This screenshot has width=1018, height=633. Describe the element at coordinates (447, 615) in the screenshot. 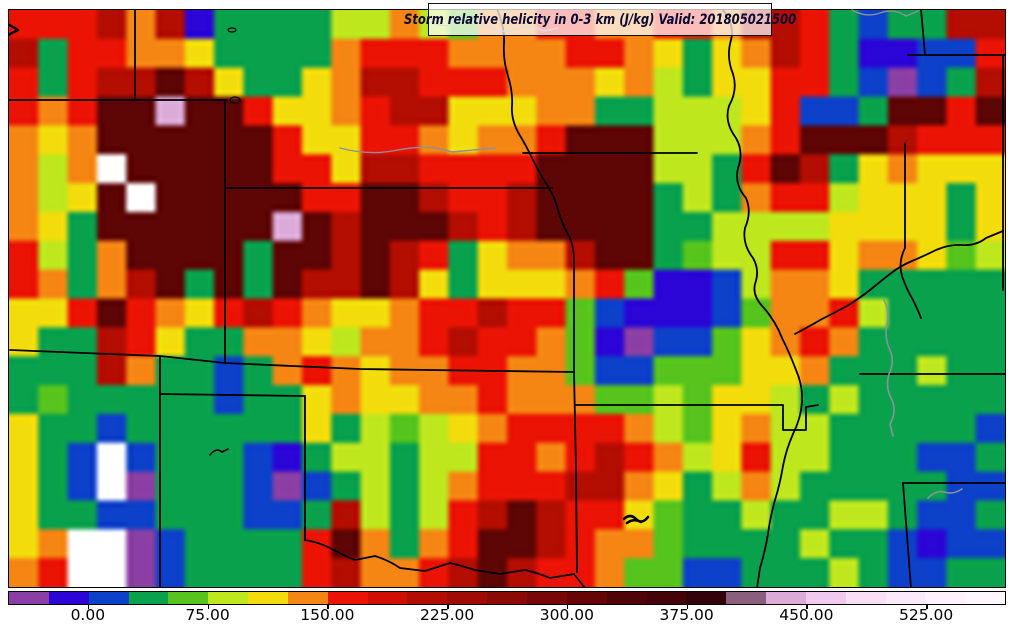

I see `colorbar-tick-label: 225.00` at that location.